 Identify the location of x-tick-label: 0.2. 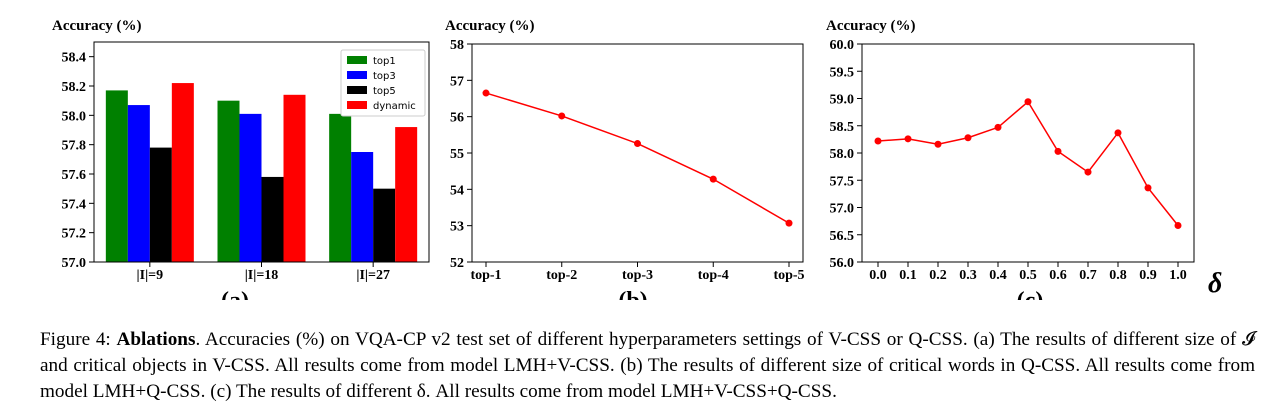
(938, 275).